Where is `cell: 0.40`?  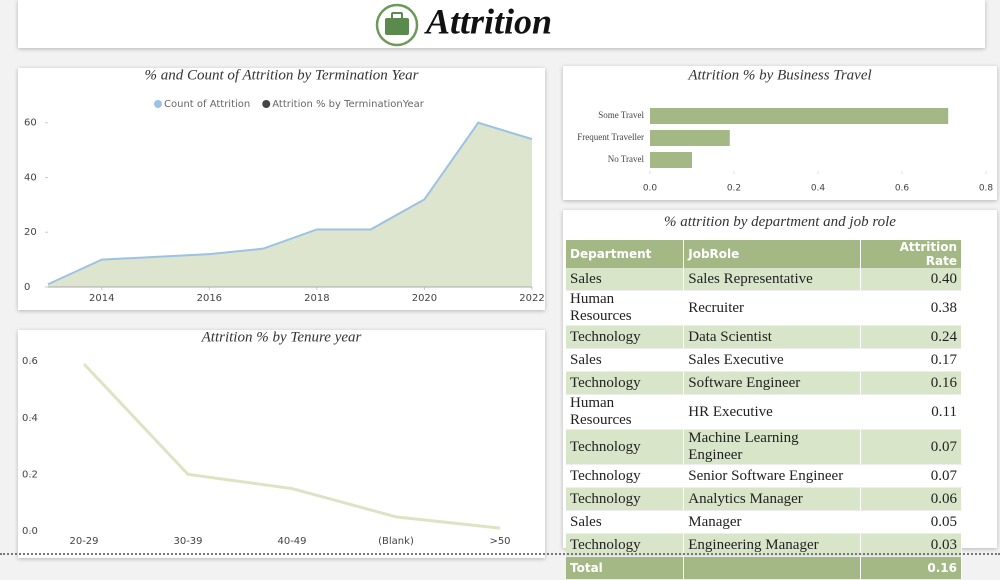 cell: 0.40 is located at coordinates (911, 279).